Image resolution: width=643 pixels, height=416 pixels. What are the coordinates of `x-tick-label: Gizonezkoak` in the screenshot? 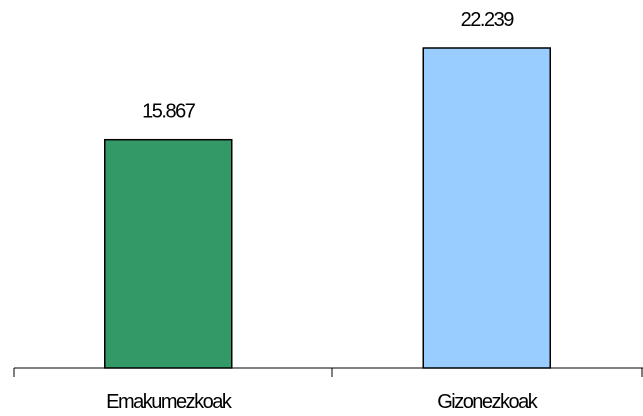 It's located at (488, 402).